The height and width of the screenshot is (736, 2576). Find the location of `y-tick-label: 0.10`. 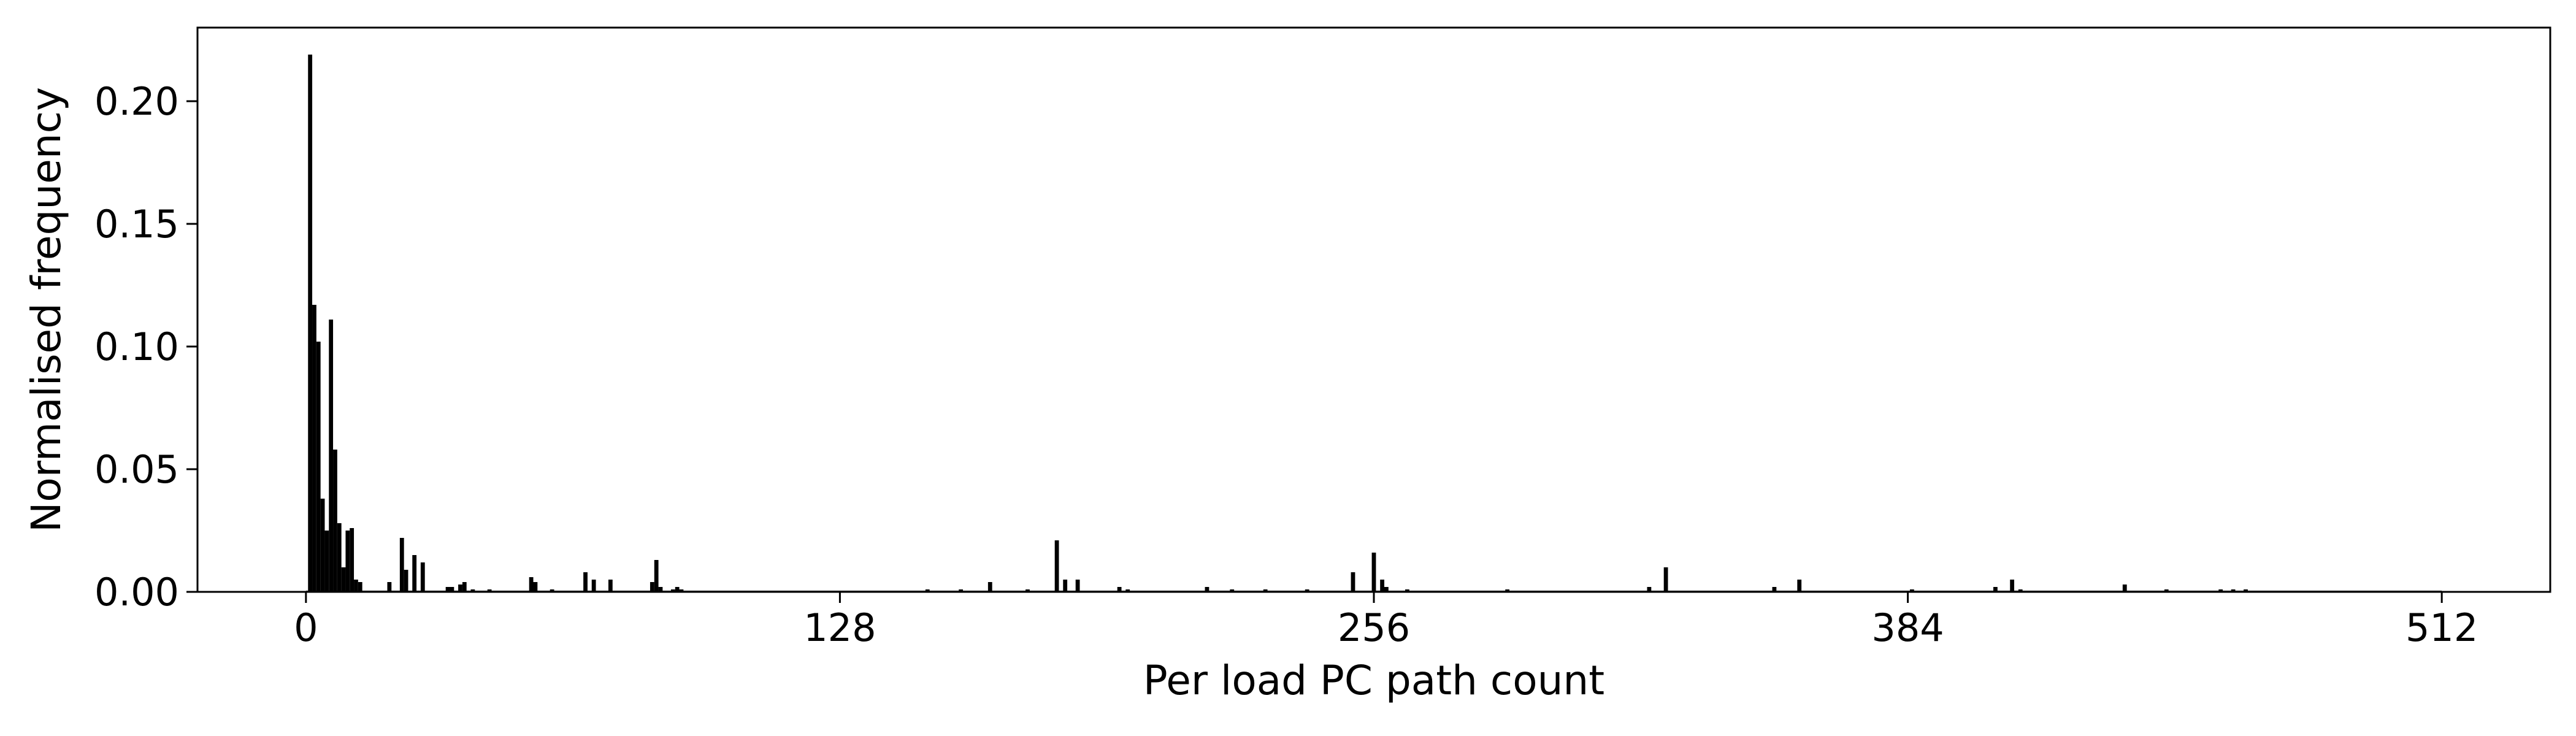

y-tick-label: 0.10 is located at coordinates (136, 346).